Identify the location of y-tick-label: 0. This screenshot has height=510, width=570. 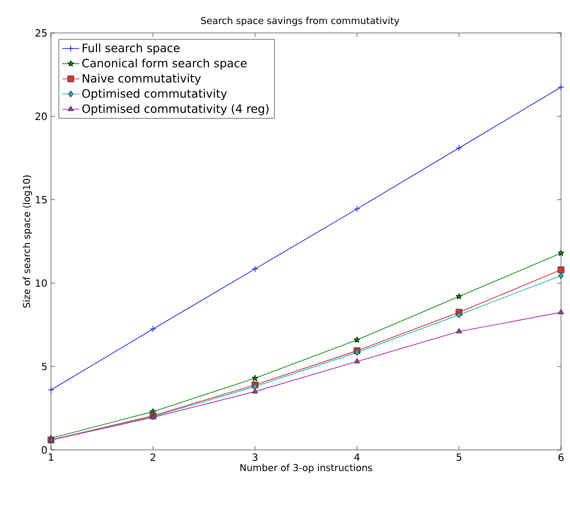
(44, 450).